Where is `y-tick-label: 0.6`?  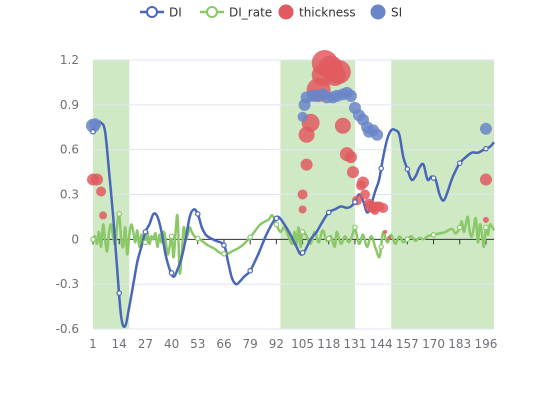 y-tick-label: 0.6 is located at coordinates (69, 150).